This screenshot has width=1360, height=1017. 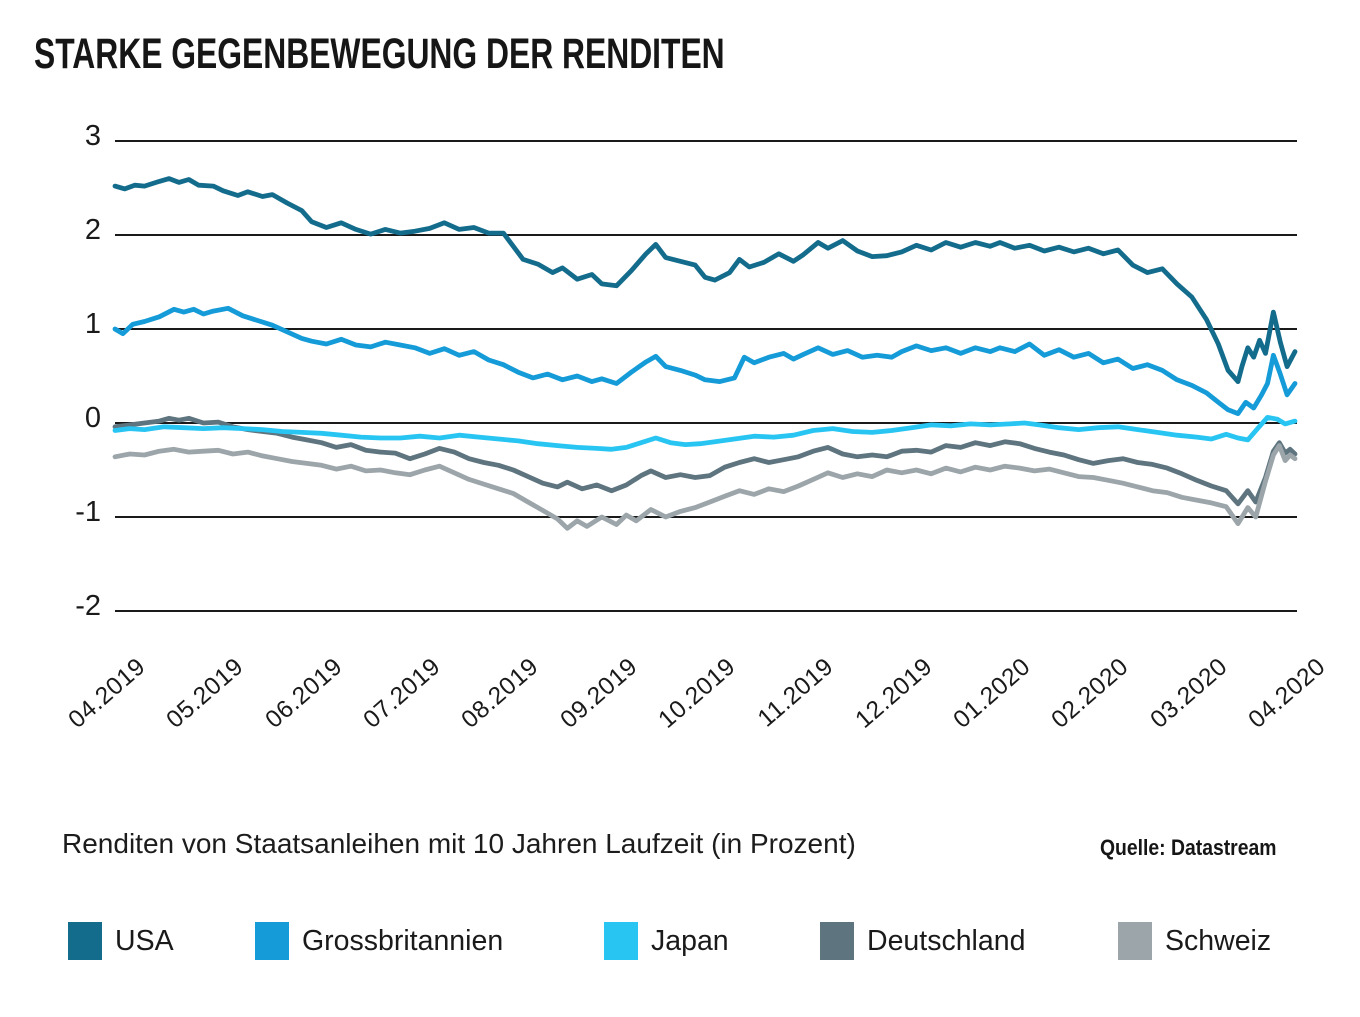 What do you see at coordinates (379, 54) in the screenshot?
I see `page-title: STARKE GEGENBEWEGUNG DER RENDITEN` at bounding box center [379, 54].